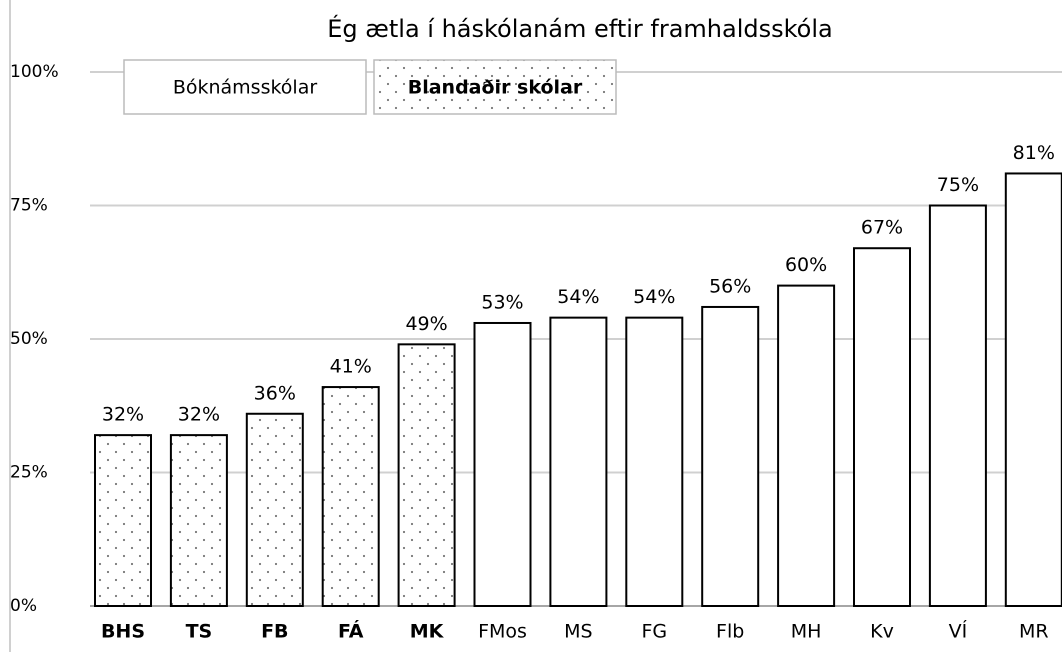 This screenshot has height=652, width=1062. Describe the element at coordinates (23, 606) in the screenshot. I see `y-tick-label: 0%` at that location.